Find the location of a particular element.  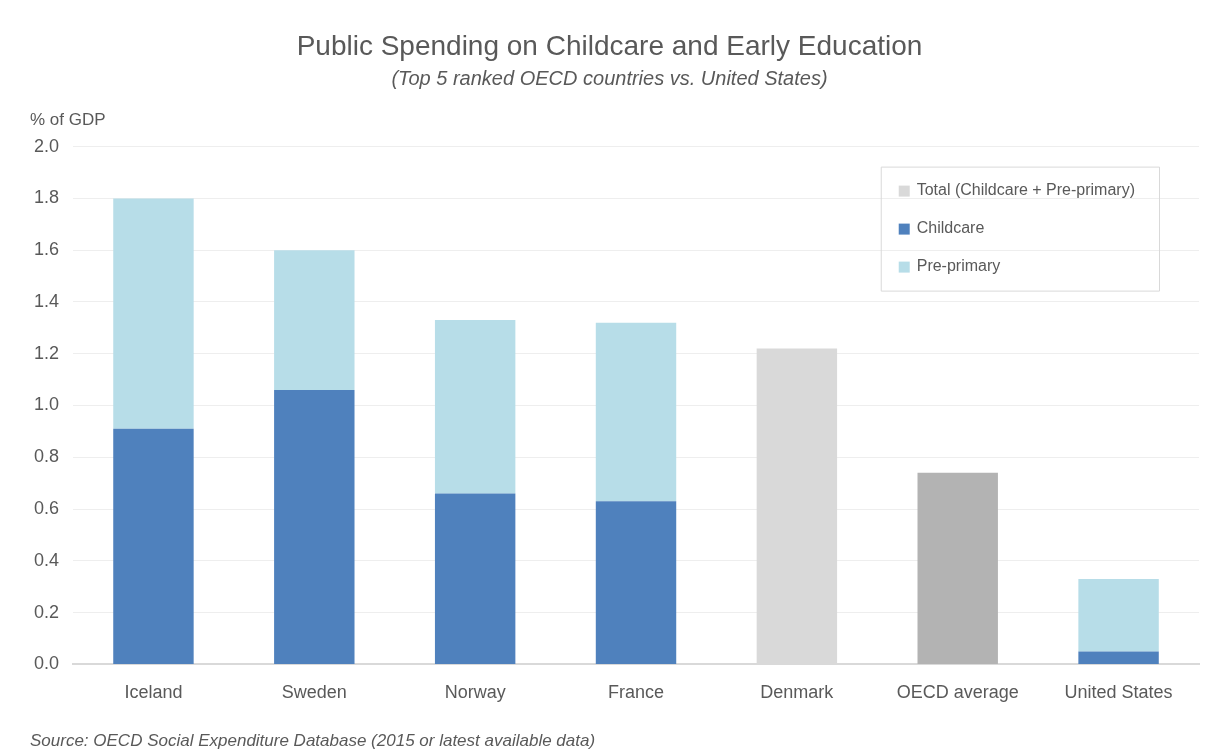

x-tick-label: OECD average is located at coordinates (957, 692).